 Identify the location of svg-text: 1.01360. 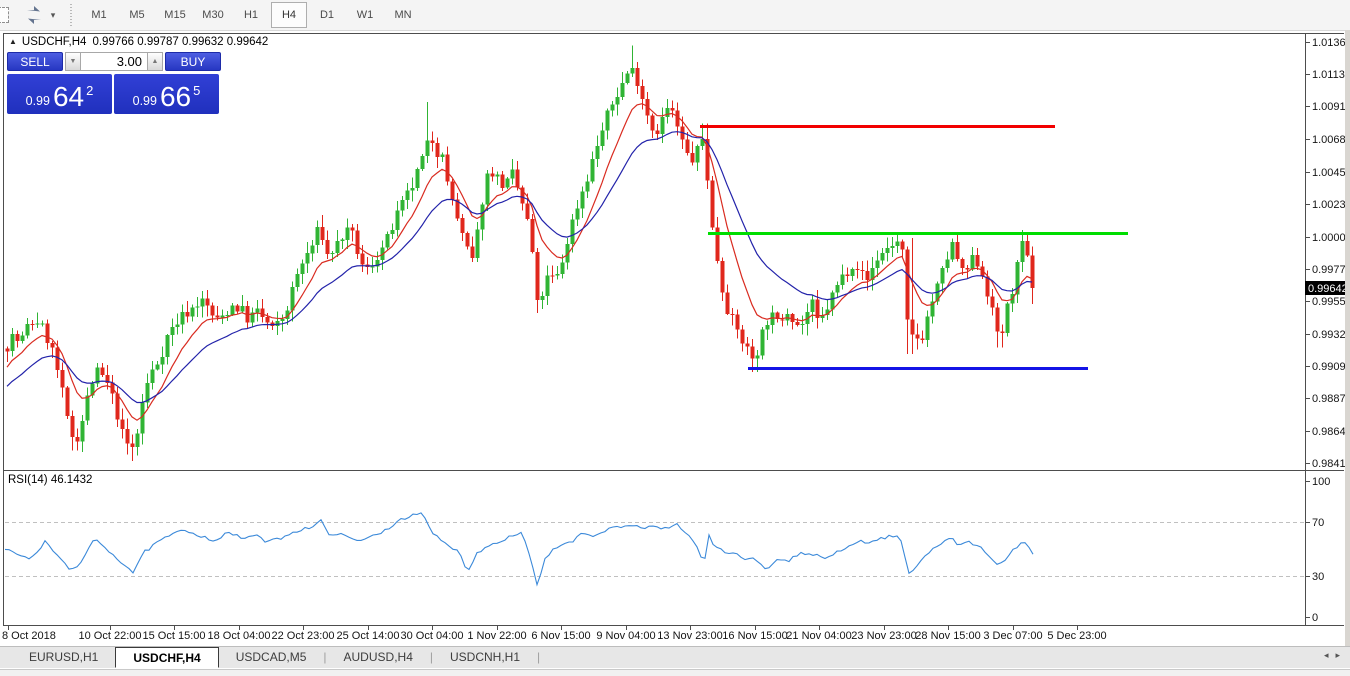
(1331, 43).